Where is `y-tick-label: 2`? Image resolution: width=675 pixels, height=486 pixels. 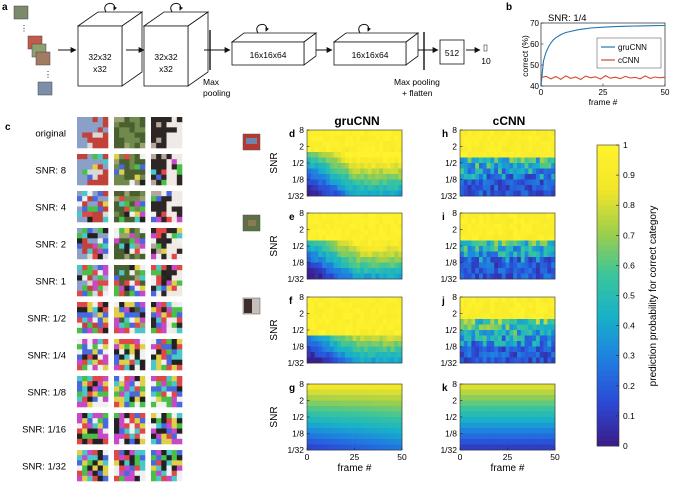 y-tick-label: 2 is located at coordinates (301, 401).